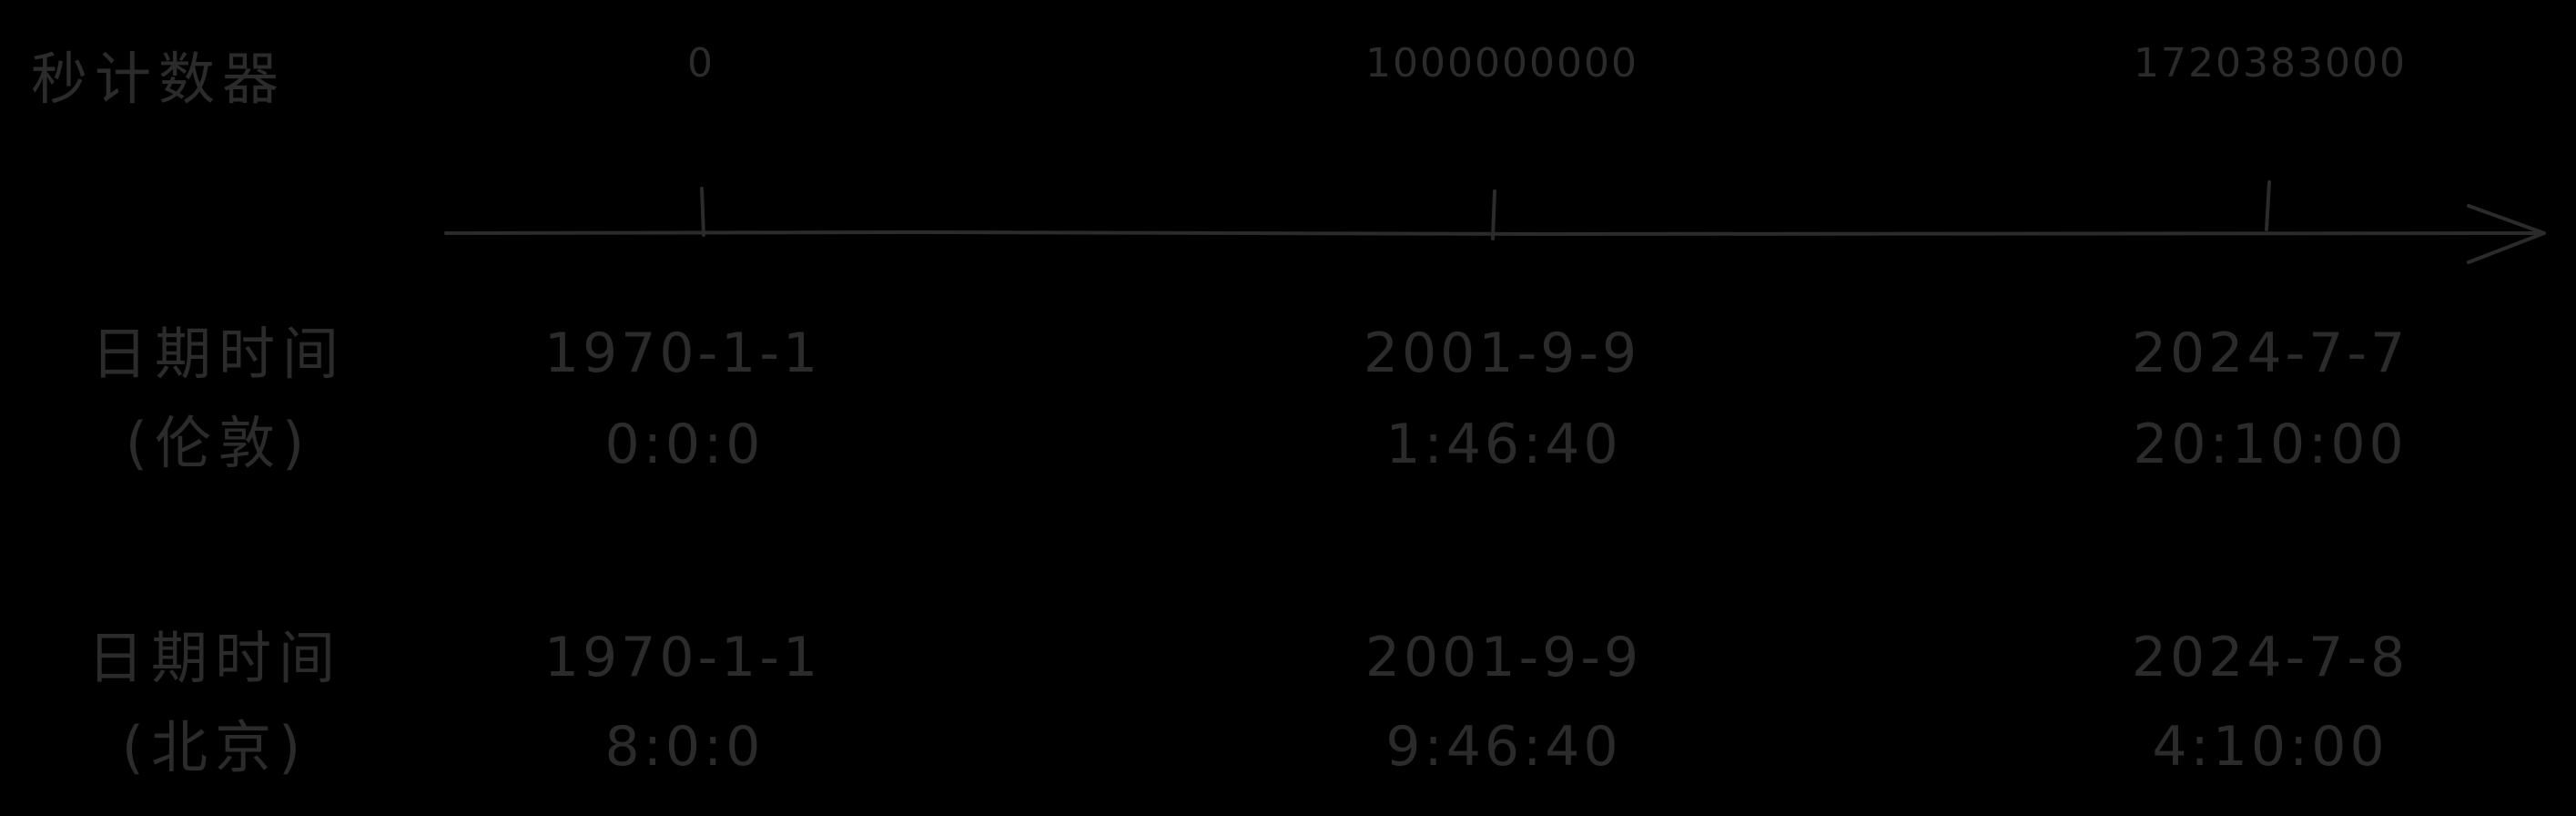 The width and height of the screenshot is (2576, 816). Describe the element at coordinates (1503, 747) in the screenshot. I see `tick-2-beijing-time: 9:46:40` at that location.